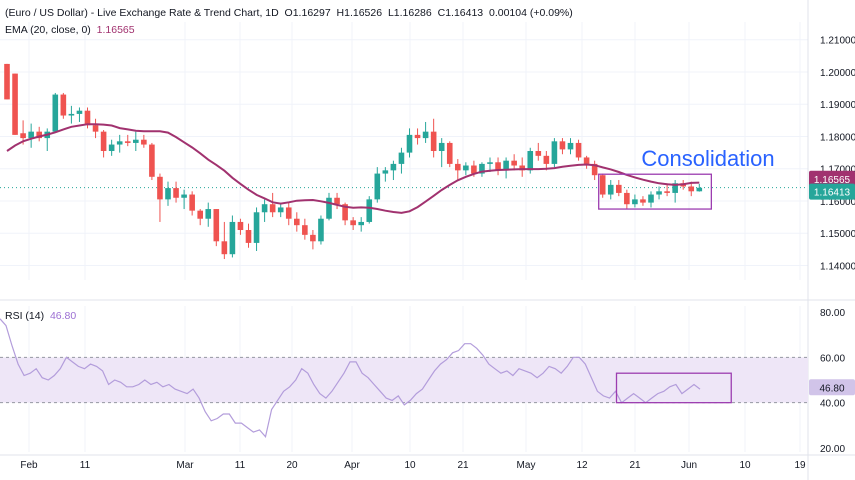 The height and width of the screenshot is (480, 855). I want to click on change-value: 0.00104 (+0.09%), so click(531, 13).